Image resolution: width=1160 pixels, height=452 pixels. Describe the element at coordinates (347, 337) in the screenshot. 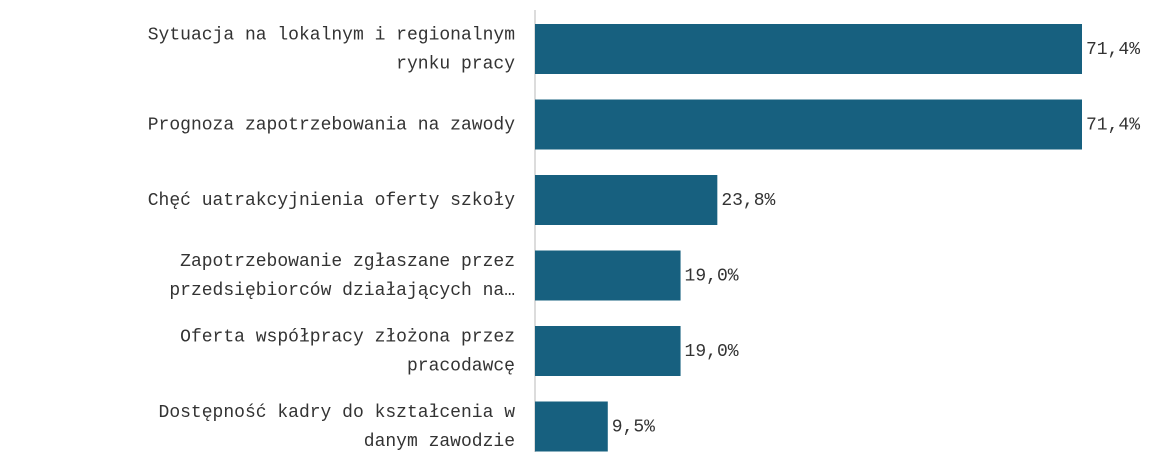

I see `category-label: Oferta współpracy złożona przez` at that location.